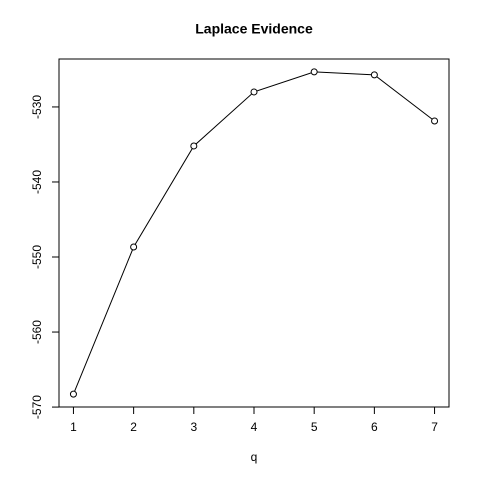  Describe the element at coordinates (314, 427) in the screenshot. I see `x-tick-label: 5` at that location.